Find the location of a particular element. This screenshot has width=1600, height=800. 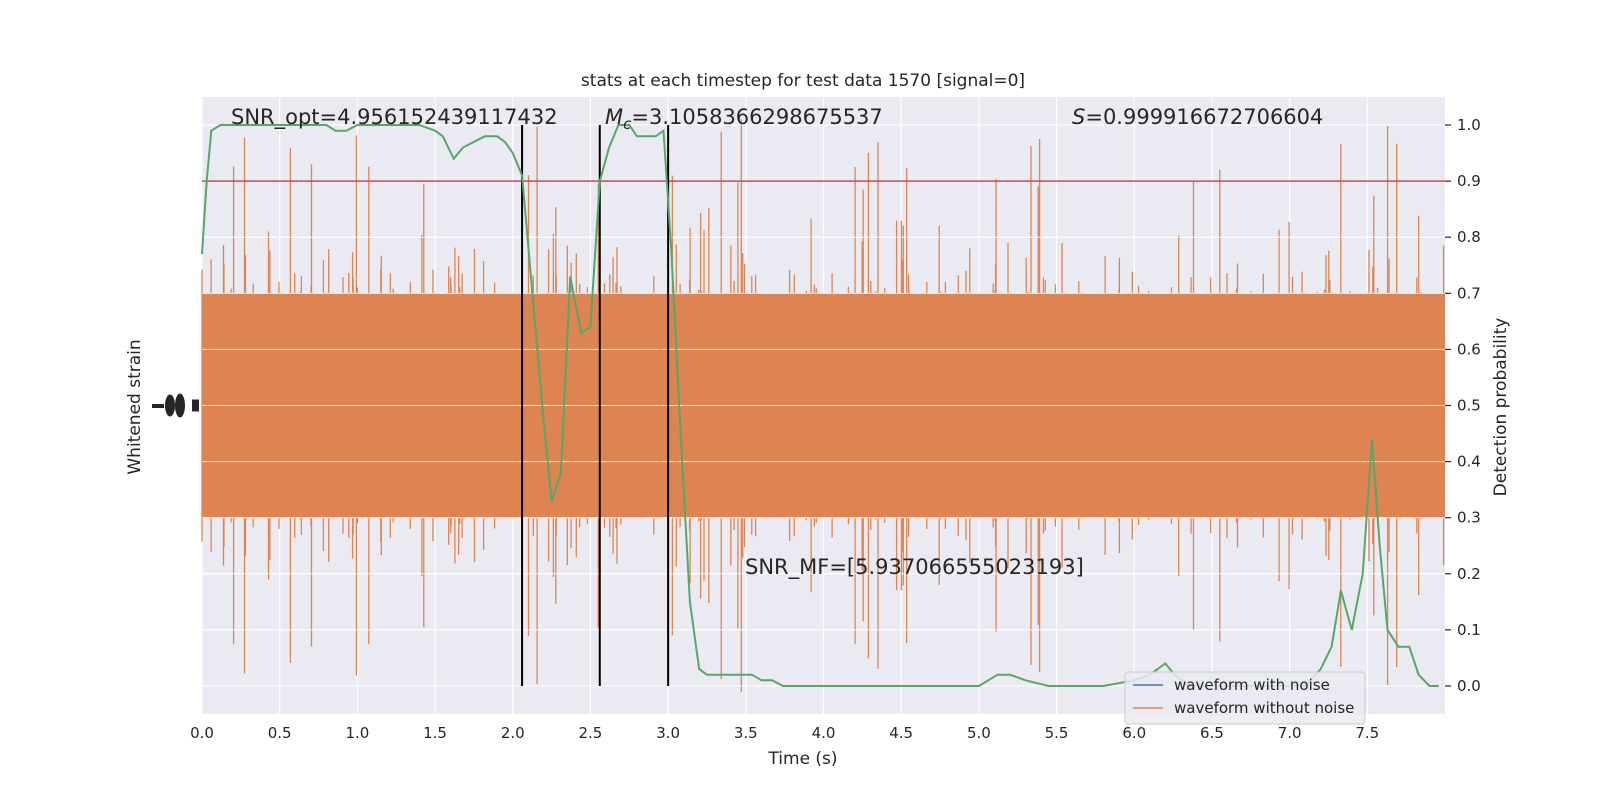

x-tick-label: 4.0 is located at coordinates (824, 733).